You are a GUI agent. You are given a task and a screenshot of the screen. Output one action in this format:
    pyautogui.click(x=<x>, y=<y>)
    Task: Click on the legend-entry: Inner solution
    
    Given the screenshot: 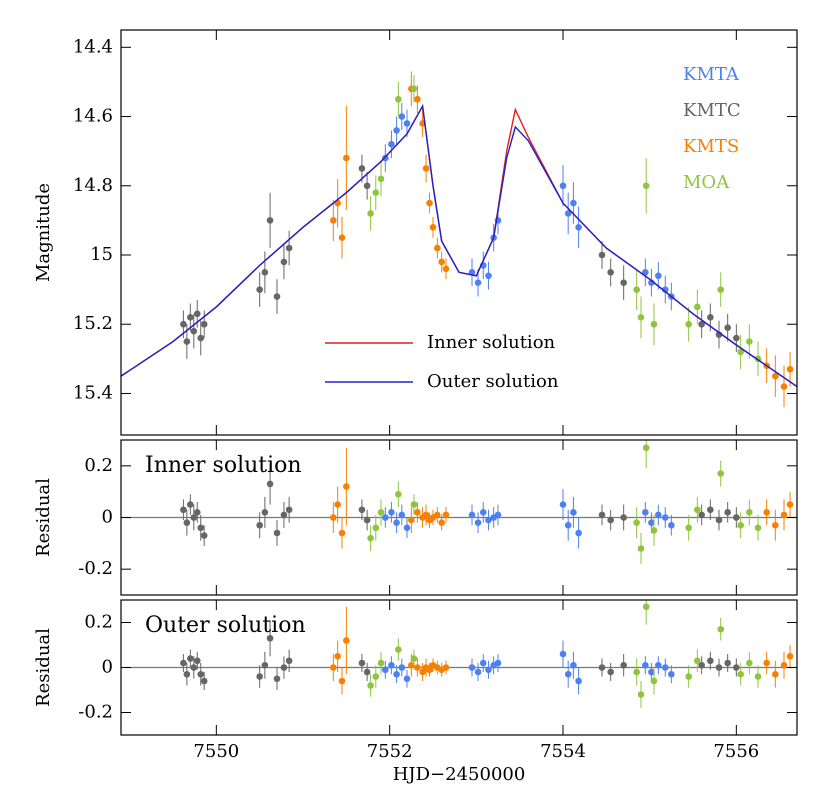 What is the action you would take?
    pyautogui.click(x=491, y=342)
    